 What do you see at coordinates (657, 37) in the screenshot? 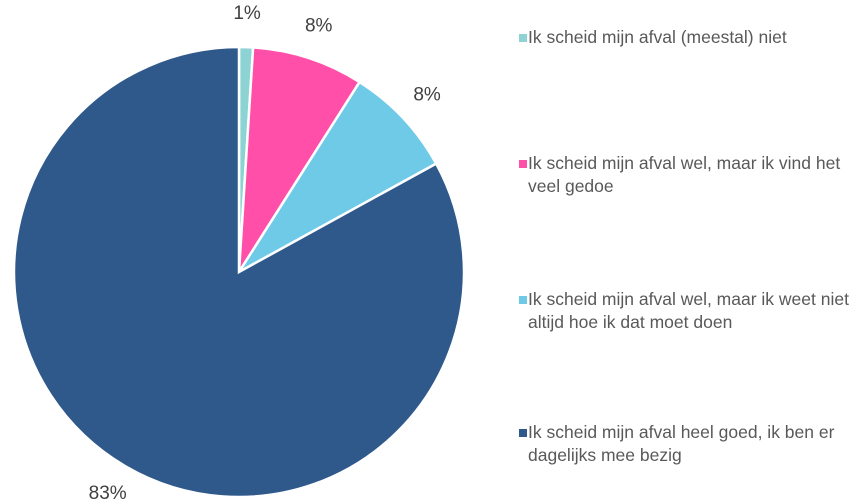
I see `legend-label: Ik scheid mijn afval (meestal) niet` at bounding box center [657, 37].